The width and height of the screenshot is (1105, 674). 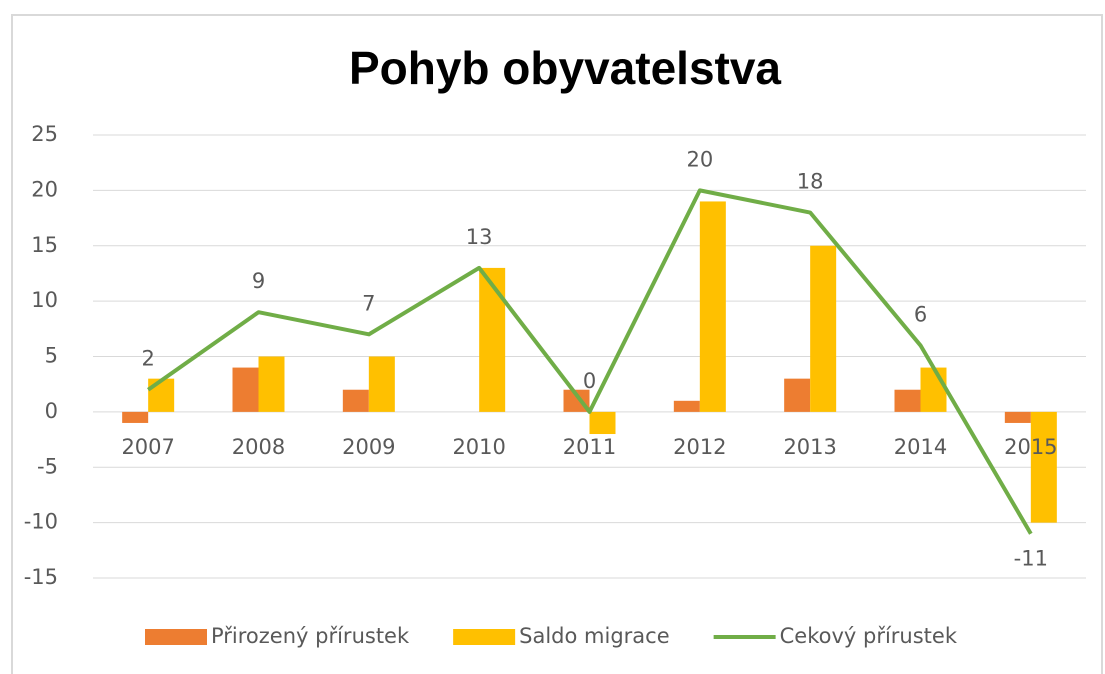 I want to click on data-label: 7, so click(x=368, y=303).